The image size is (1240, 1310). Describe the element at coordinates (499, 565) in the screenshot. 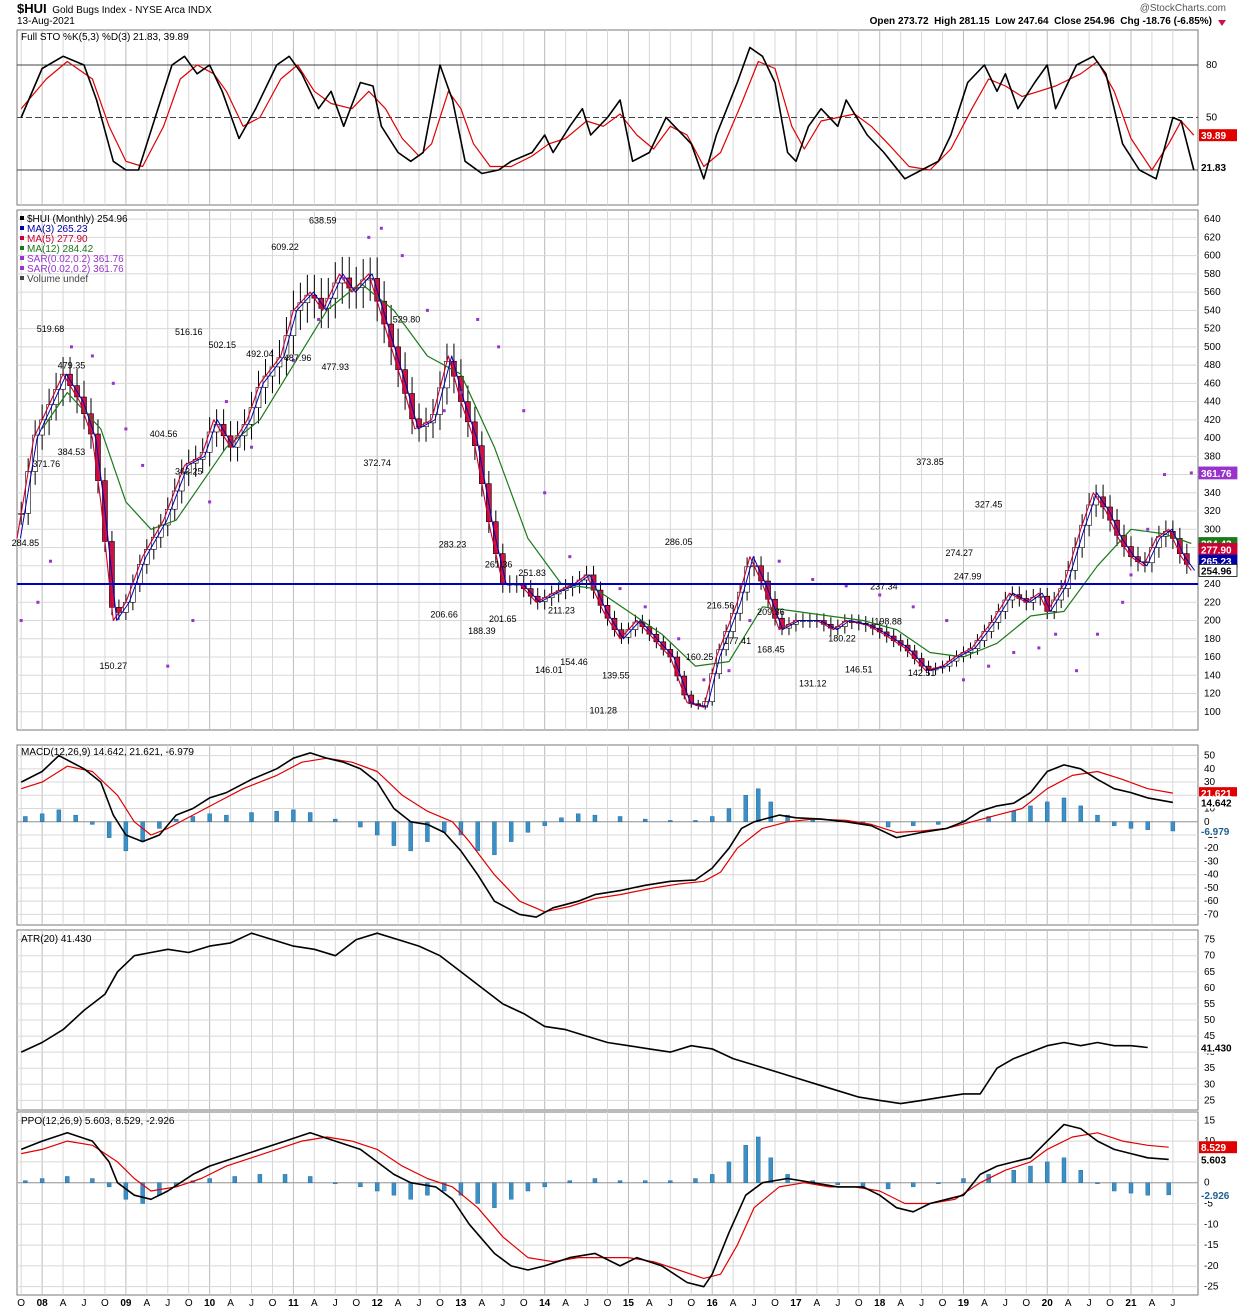

I see `price-point-label: 261.36` at that location.